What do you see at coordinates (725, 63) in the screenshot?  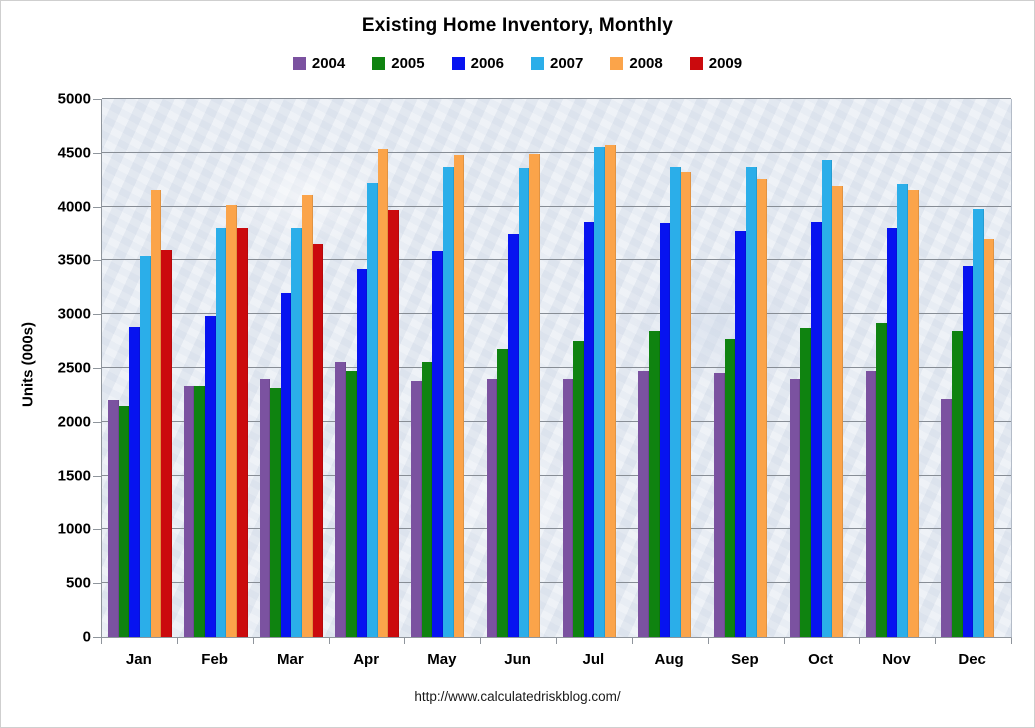 I see `legend-label-2009: 2009` at bounding box center [725, 63].